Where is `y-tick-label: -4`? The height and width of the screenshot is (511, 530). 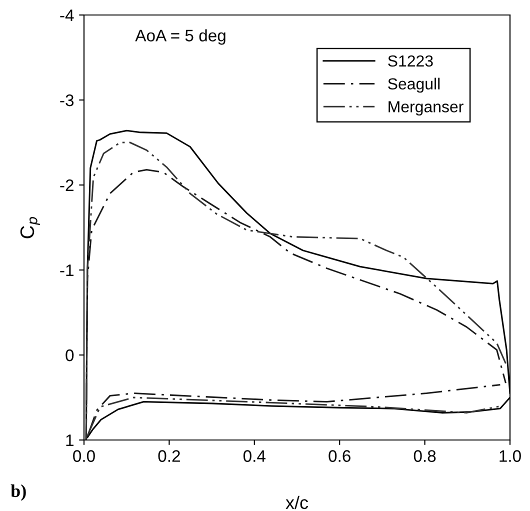 y-tick-label: -4 is located at coordinates (67, 16).